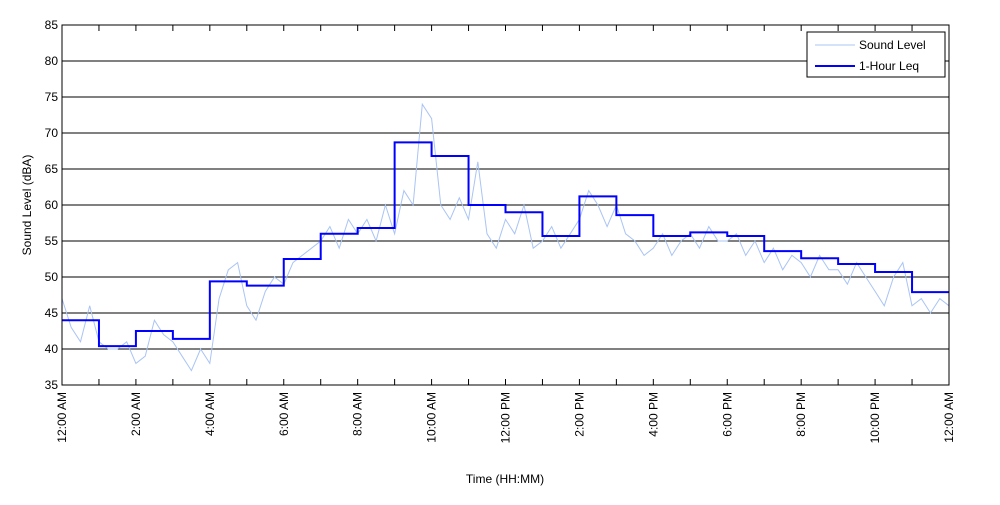 This screenshot has width=1000, height=505. I want to click on y-tick-labels: 35 40 45 50 55 60 65 70 75 80 85, so click(52, 205).